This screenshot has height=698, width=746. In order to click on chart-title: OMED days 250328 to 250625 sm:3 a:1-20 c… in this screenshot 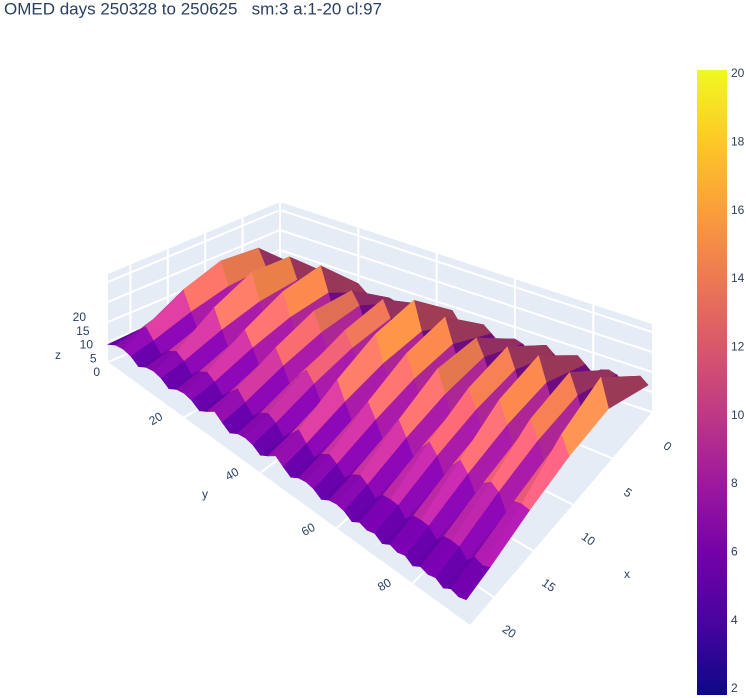, I will do `click(193, 9)`.